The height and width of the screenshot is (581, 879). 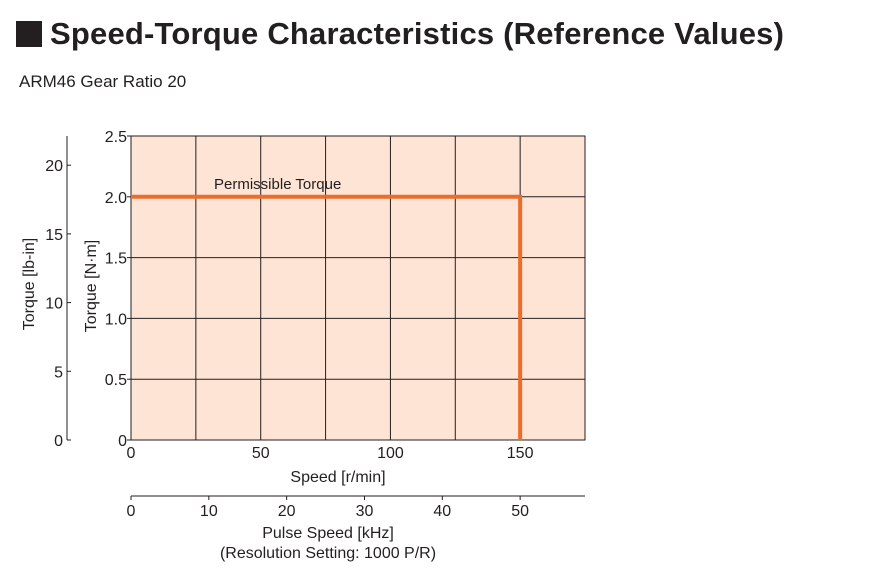 What do you see at coordinates (390, 453) in the screenshot?
I see `x-tick-label: 100` at bounding box center [390, 453].